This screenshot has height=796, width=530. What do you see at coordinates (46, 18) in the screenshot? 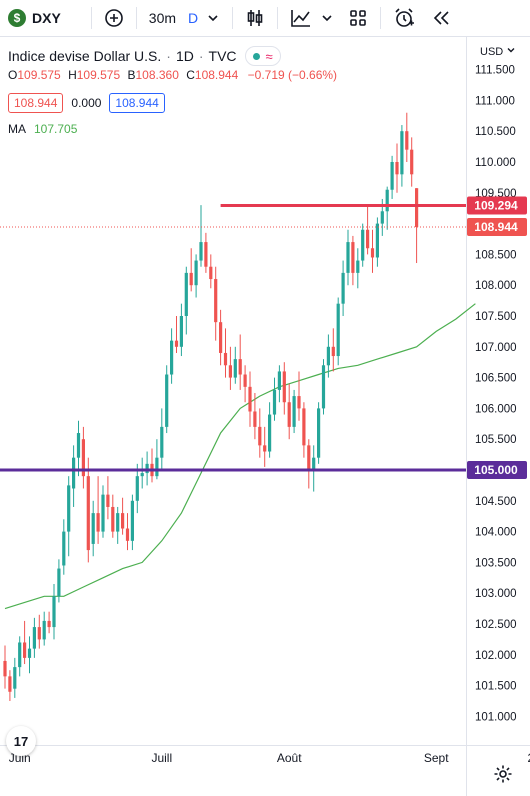
I see `symbol-name: DXY` at bounding box center [46, 18].